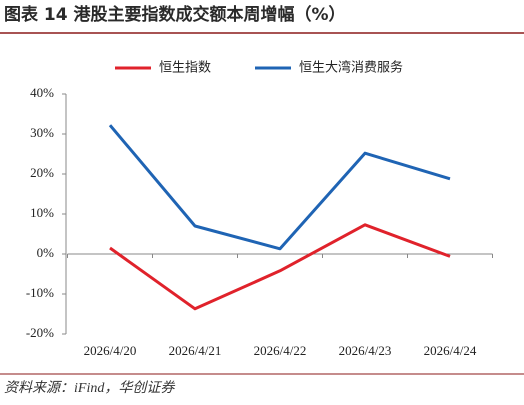  Describe the element at coordinates (40, 332) in the screenshot. I see `y-tick-label: -20%` at that location.